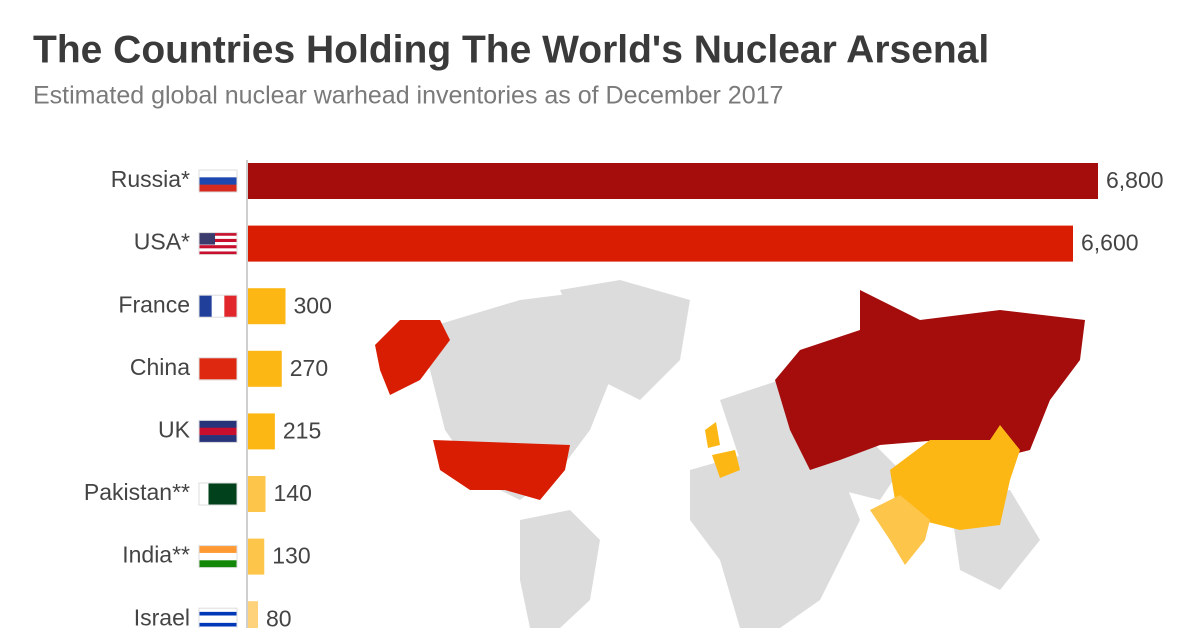 This screenshot has width=1200, height=628. I want to click on value-label: 270, so click(309, 368).